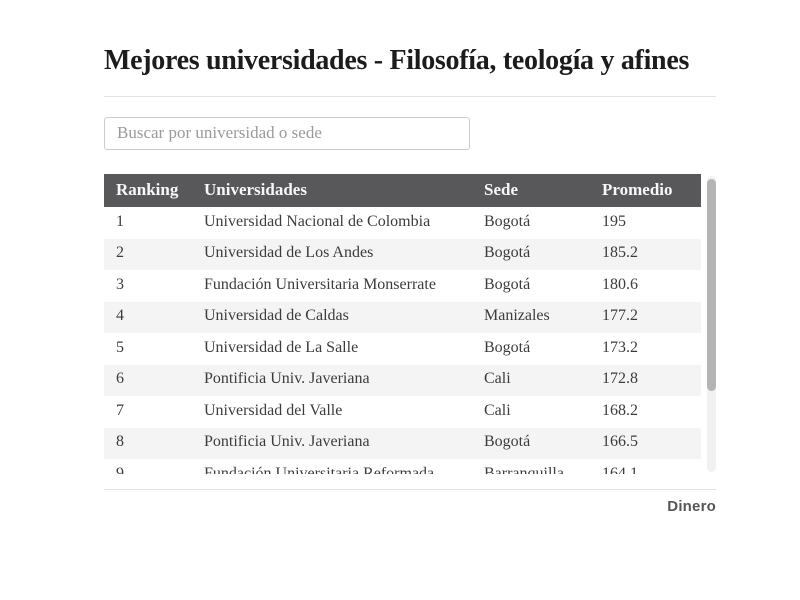 Image resolution: width=800 pixels, height=600 pixels. I want to click on cell-universidad: Universidad Nacional de Colombia, so click(317, 221).